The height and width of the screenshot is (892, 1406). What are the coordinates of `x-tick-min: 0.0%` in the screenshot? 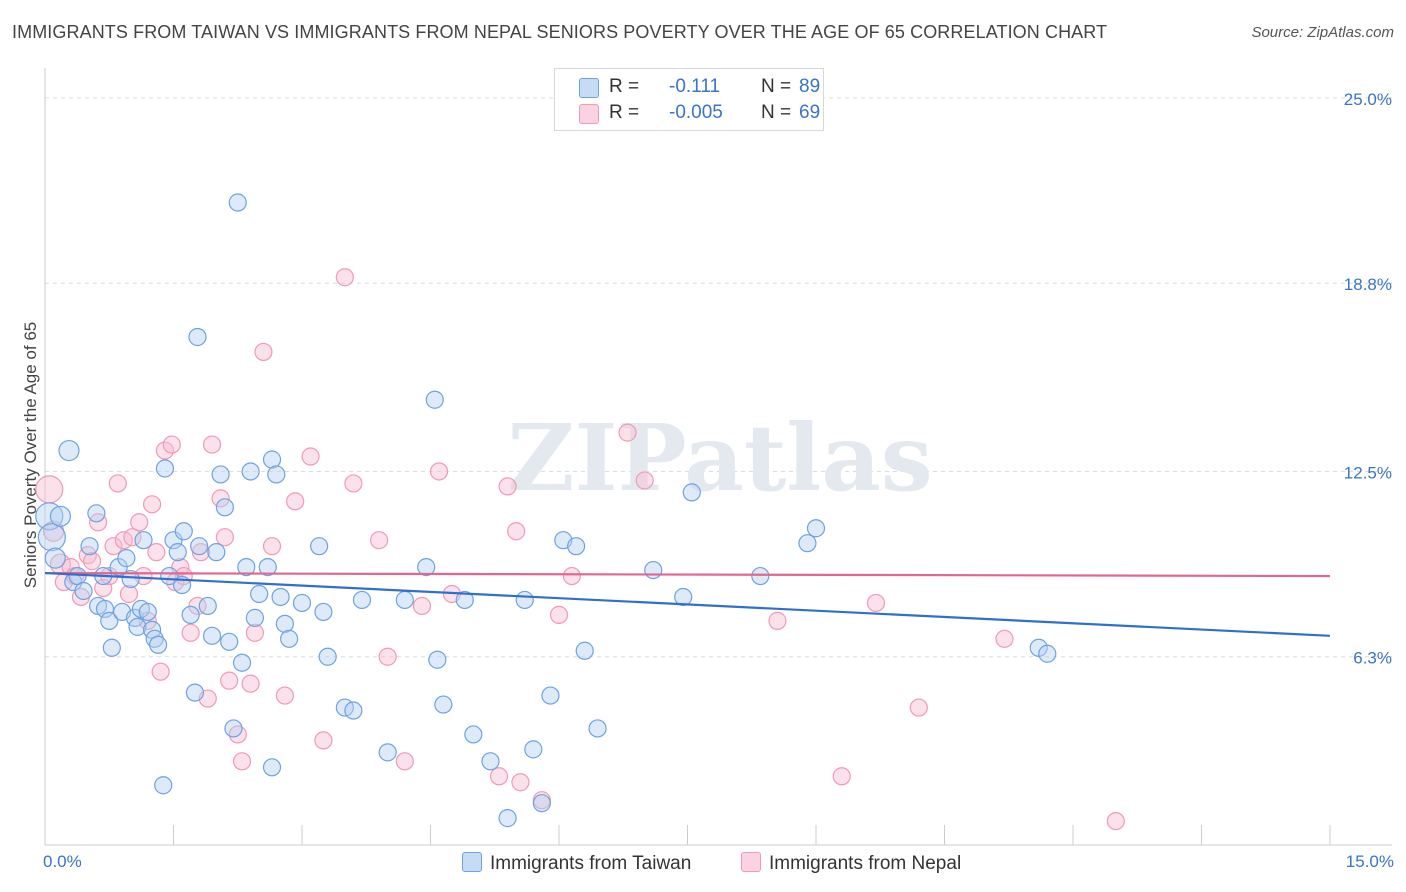 It's located at (62, 861).